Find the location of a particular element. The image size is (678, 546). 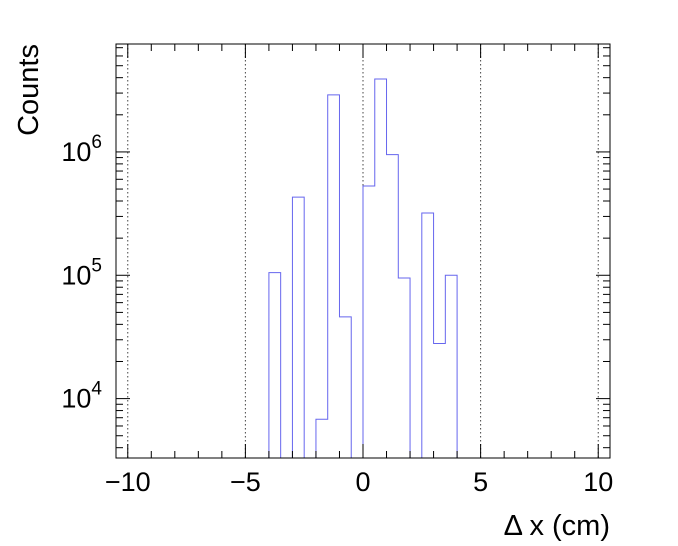

x-tick-label-2: 0 is located at coordinates (362, 482).